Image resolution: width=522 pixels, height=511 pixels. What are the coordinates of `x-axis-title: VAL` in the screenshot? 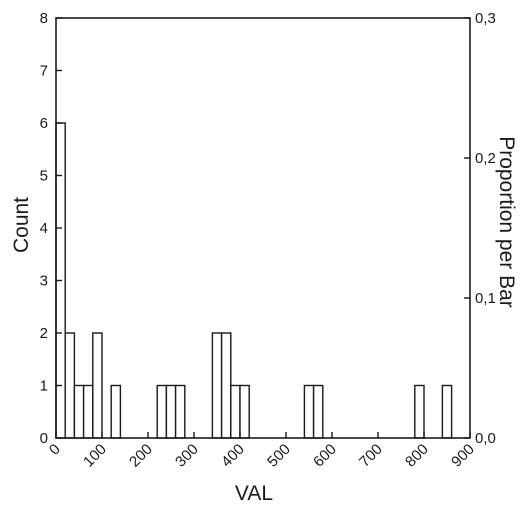 It's located at (254, 493).